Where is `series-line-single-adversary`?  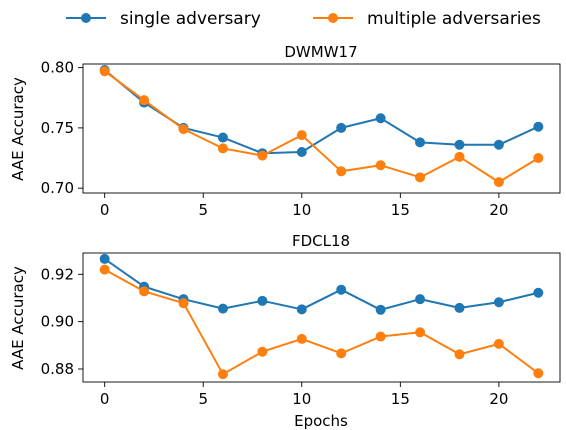 series-line-single-adversary is located at coordinates (321, 284).